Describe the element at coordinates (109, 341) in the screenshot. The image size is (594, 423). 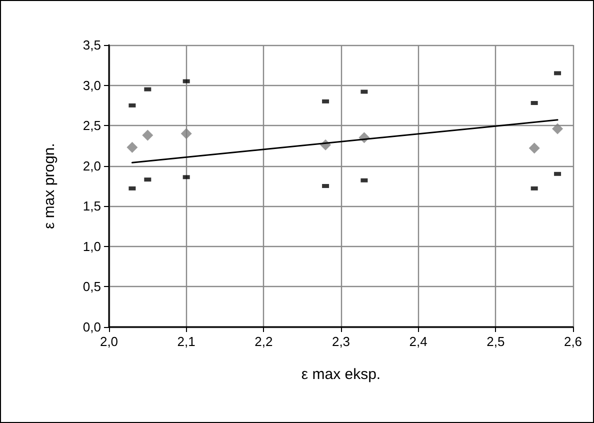
I see `x-tick-label: 2,0` at that location.